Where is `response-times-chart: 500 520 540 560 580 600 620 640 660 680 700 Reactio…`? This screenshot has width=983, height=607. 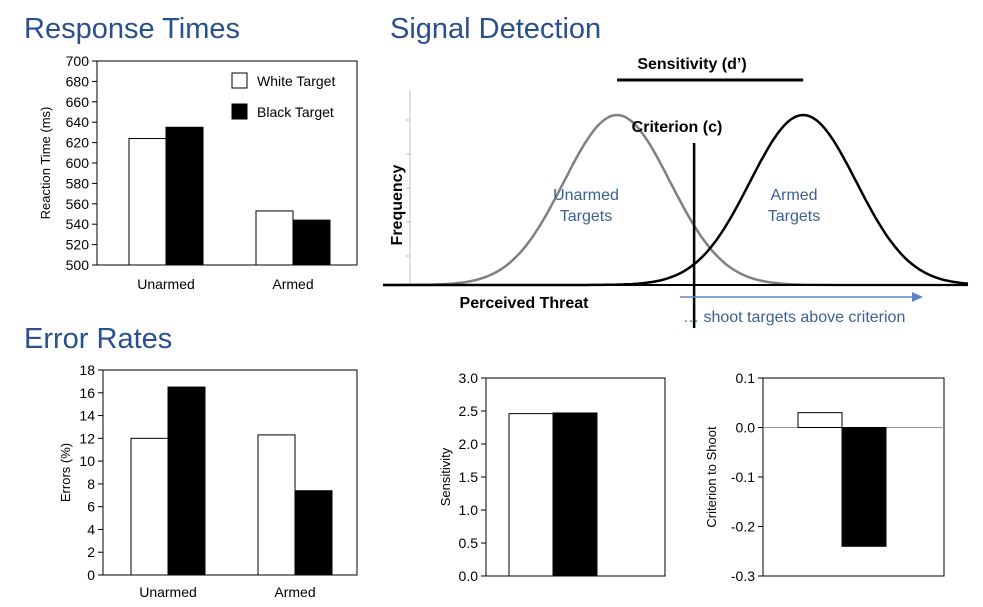 response-times-chart: 500 520 540 560 580 600 620 640 660 680 700 Reactio… is located at coordinates (198, 172).